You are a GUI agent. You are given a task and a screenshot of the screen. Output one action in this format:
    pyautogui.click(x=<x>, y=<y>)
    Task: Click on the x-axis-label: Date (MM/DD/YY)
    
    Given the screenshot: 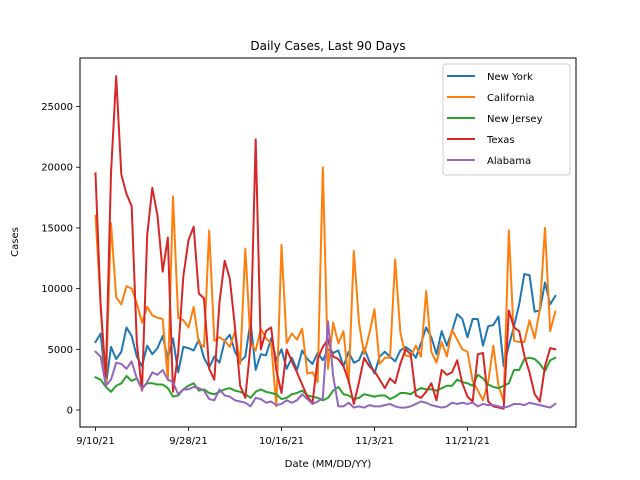 What is the action you would take?
    pyautogui.click(x=328, y=464)
    